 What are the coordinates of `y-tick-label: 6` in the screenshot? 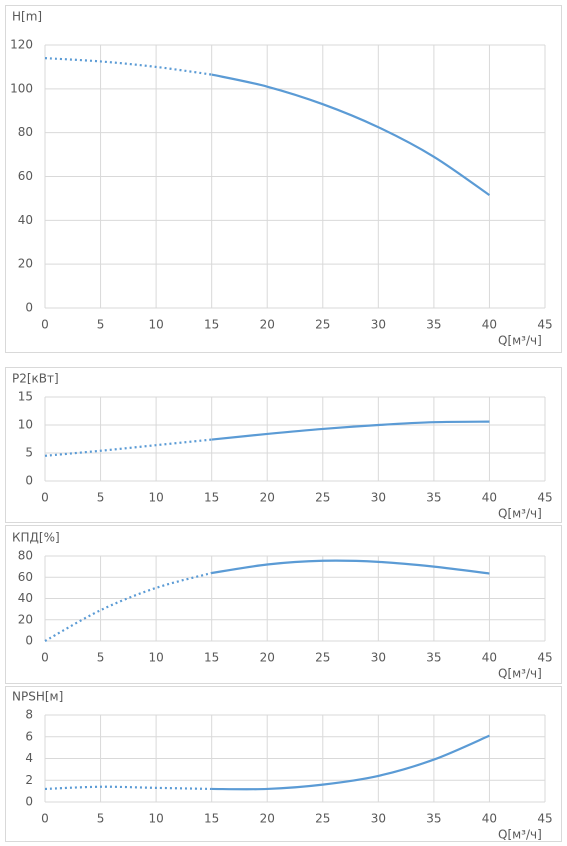 It's located at (29, 736).